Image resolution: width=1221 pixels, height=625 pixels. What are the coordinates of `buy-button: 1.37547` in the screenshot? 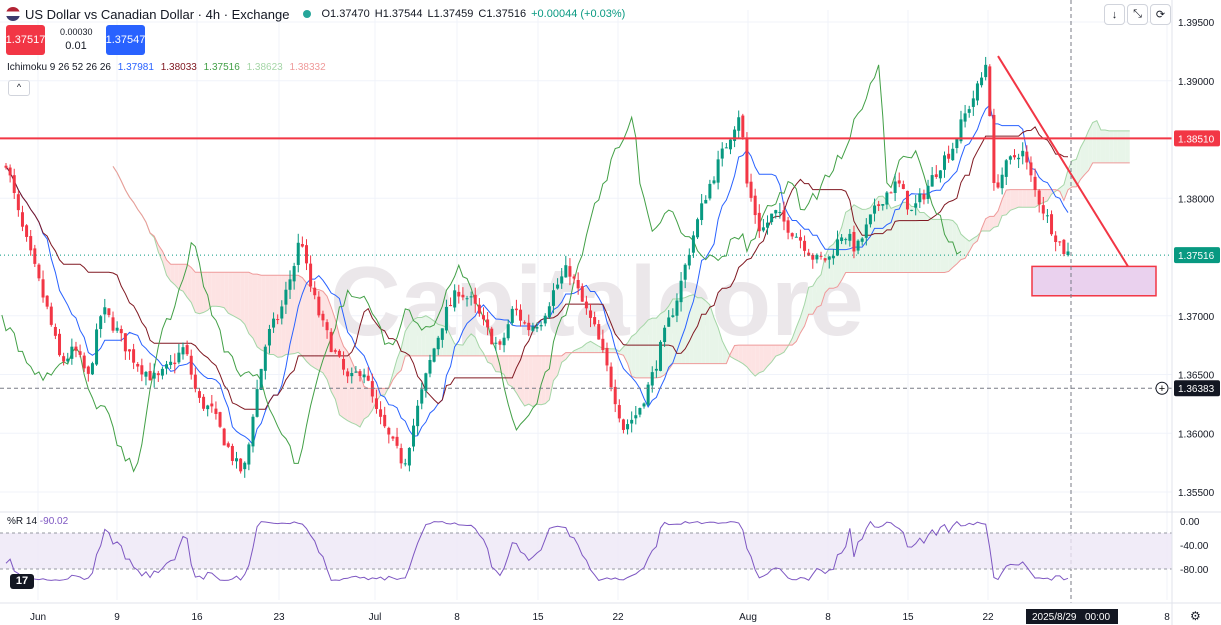 It's located at (125, 40).